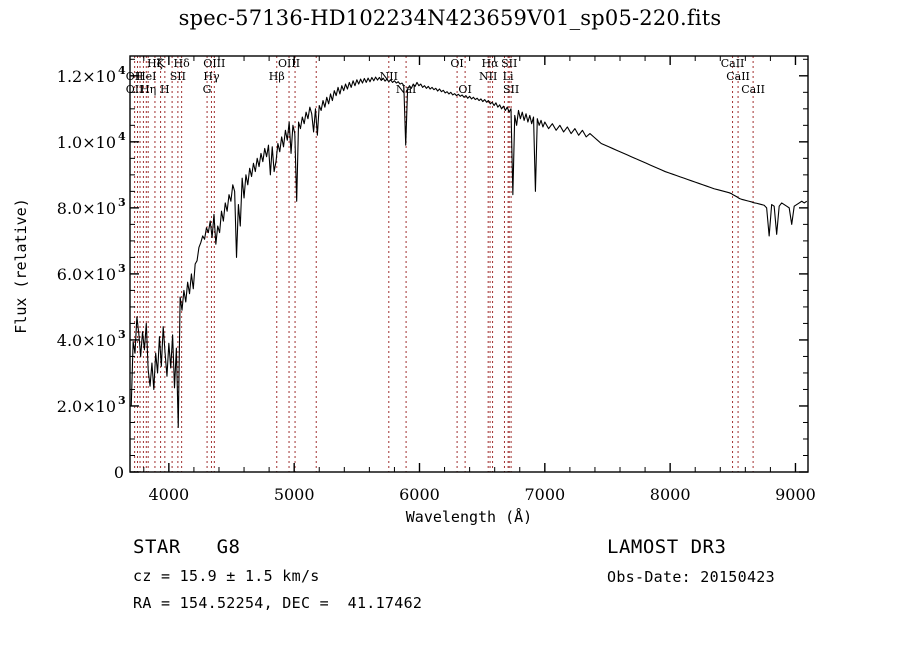 Image resolution: width=900 pixels, height=649 pixels. I want to click on redshift-velocity-line: cz = 15.9 ± 1.5 km/s, so click(226, 576).